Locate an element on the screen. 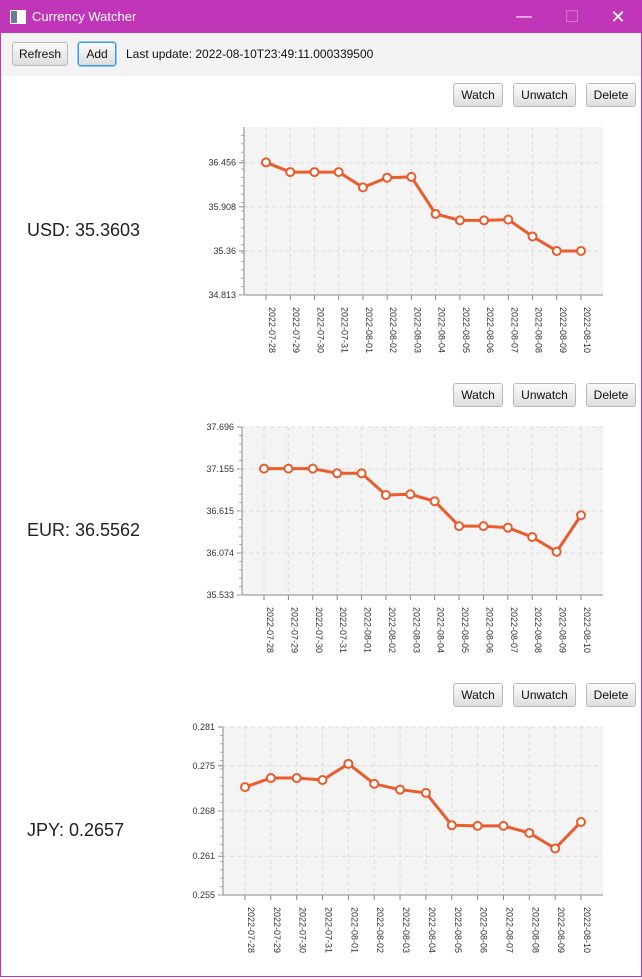 The image size is (642, 979). y-tick-label: 0.261 is located at coordinates (203, 856).